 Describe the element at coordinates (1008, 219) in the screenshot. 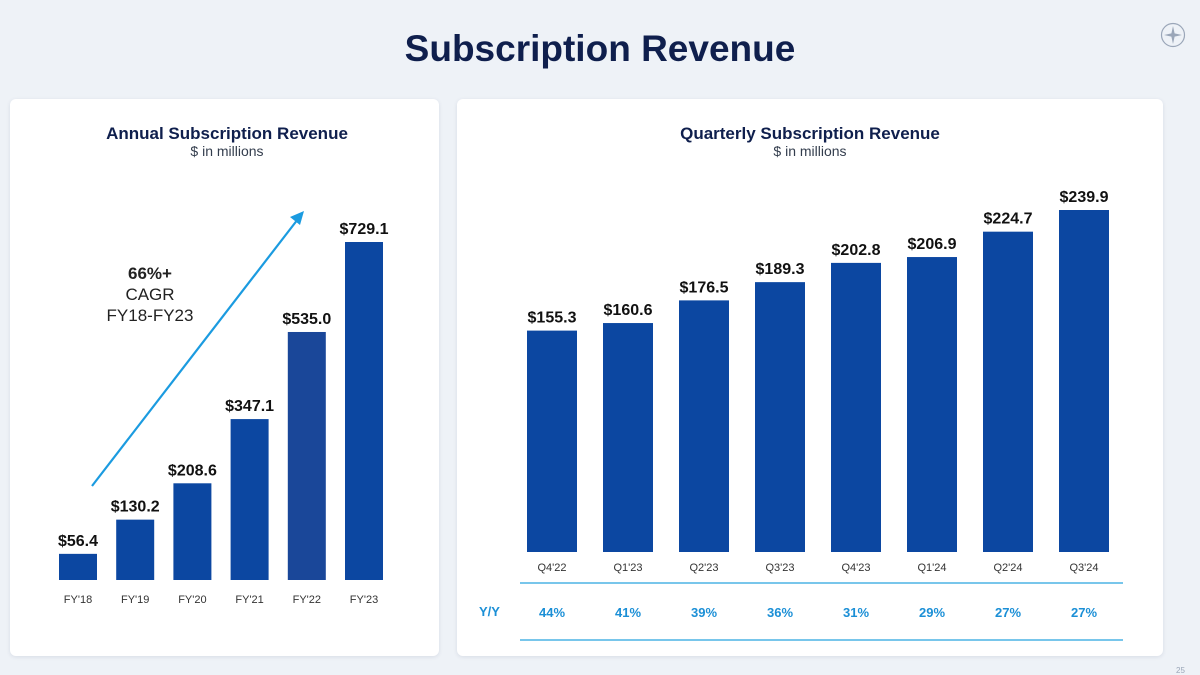

I see `quarterly-bar-value-label: $224.7` at that location.